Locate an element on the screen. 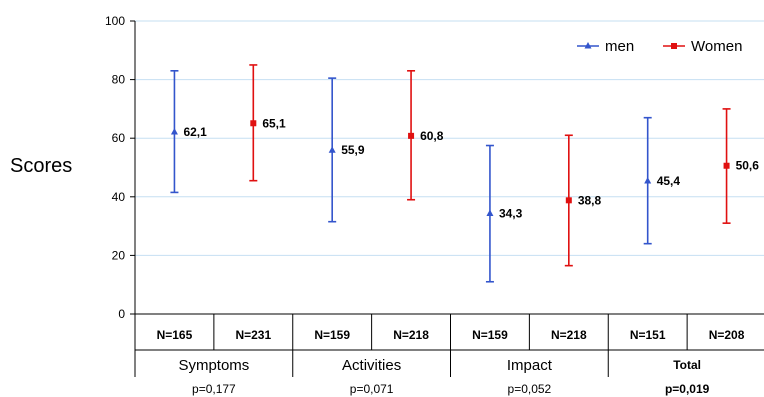  group-label: Symptoms is located at coordinates (213, 365).